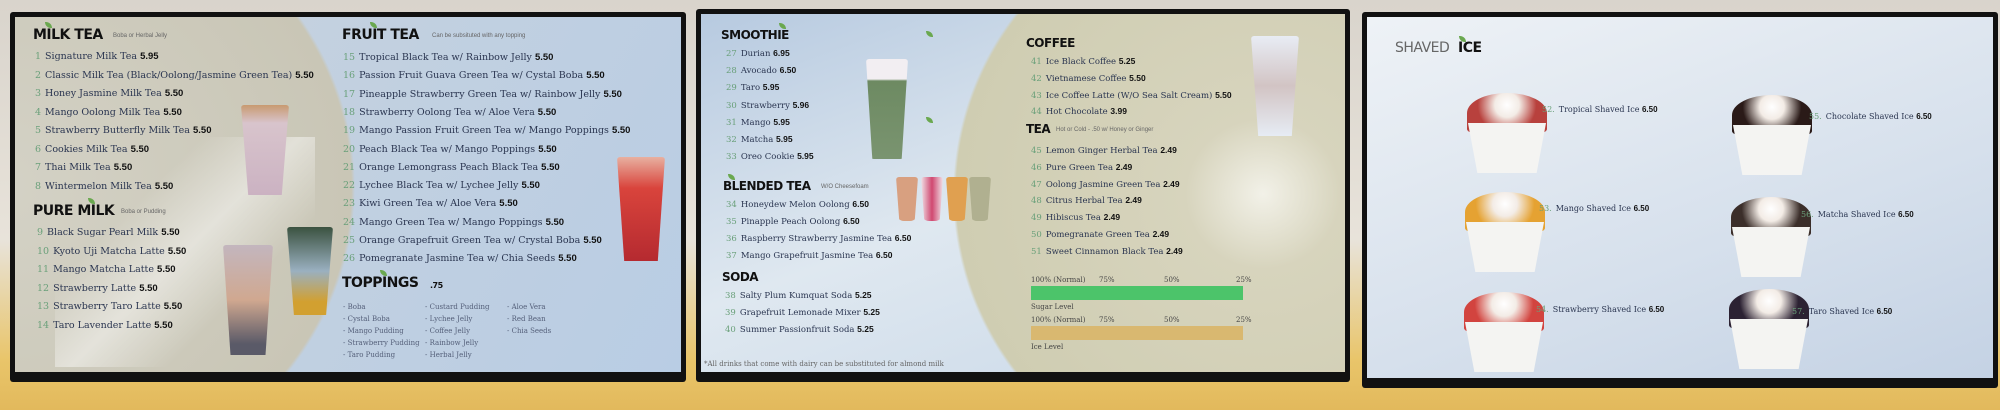 The width and height of the screenshot is (2000, 410). I want to click on item-name: Grapefruit Lemonade Mixer, so click(800, 313).